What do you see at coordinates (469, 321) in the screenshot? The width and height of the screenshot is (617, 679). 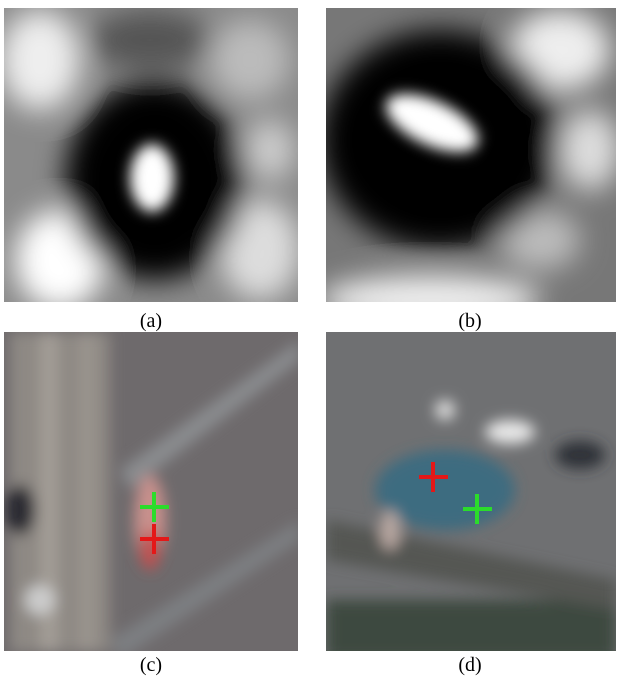 I see `caption: (b)` at bounding box center [469, 321].